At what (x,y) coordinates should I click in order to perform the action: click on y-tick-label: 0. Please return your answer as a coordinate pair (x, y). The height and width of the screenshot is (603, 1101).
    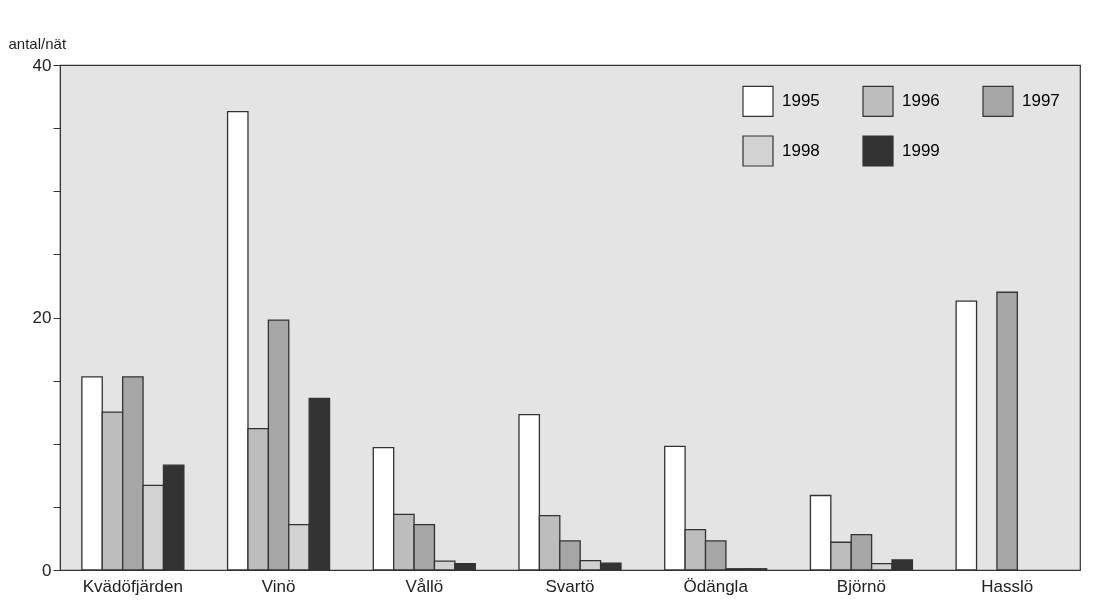
    Looking at the image, I should click on (47, 570).